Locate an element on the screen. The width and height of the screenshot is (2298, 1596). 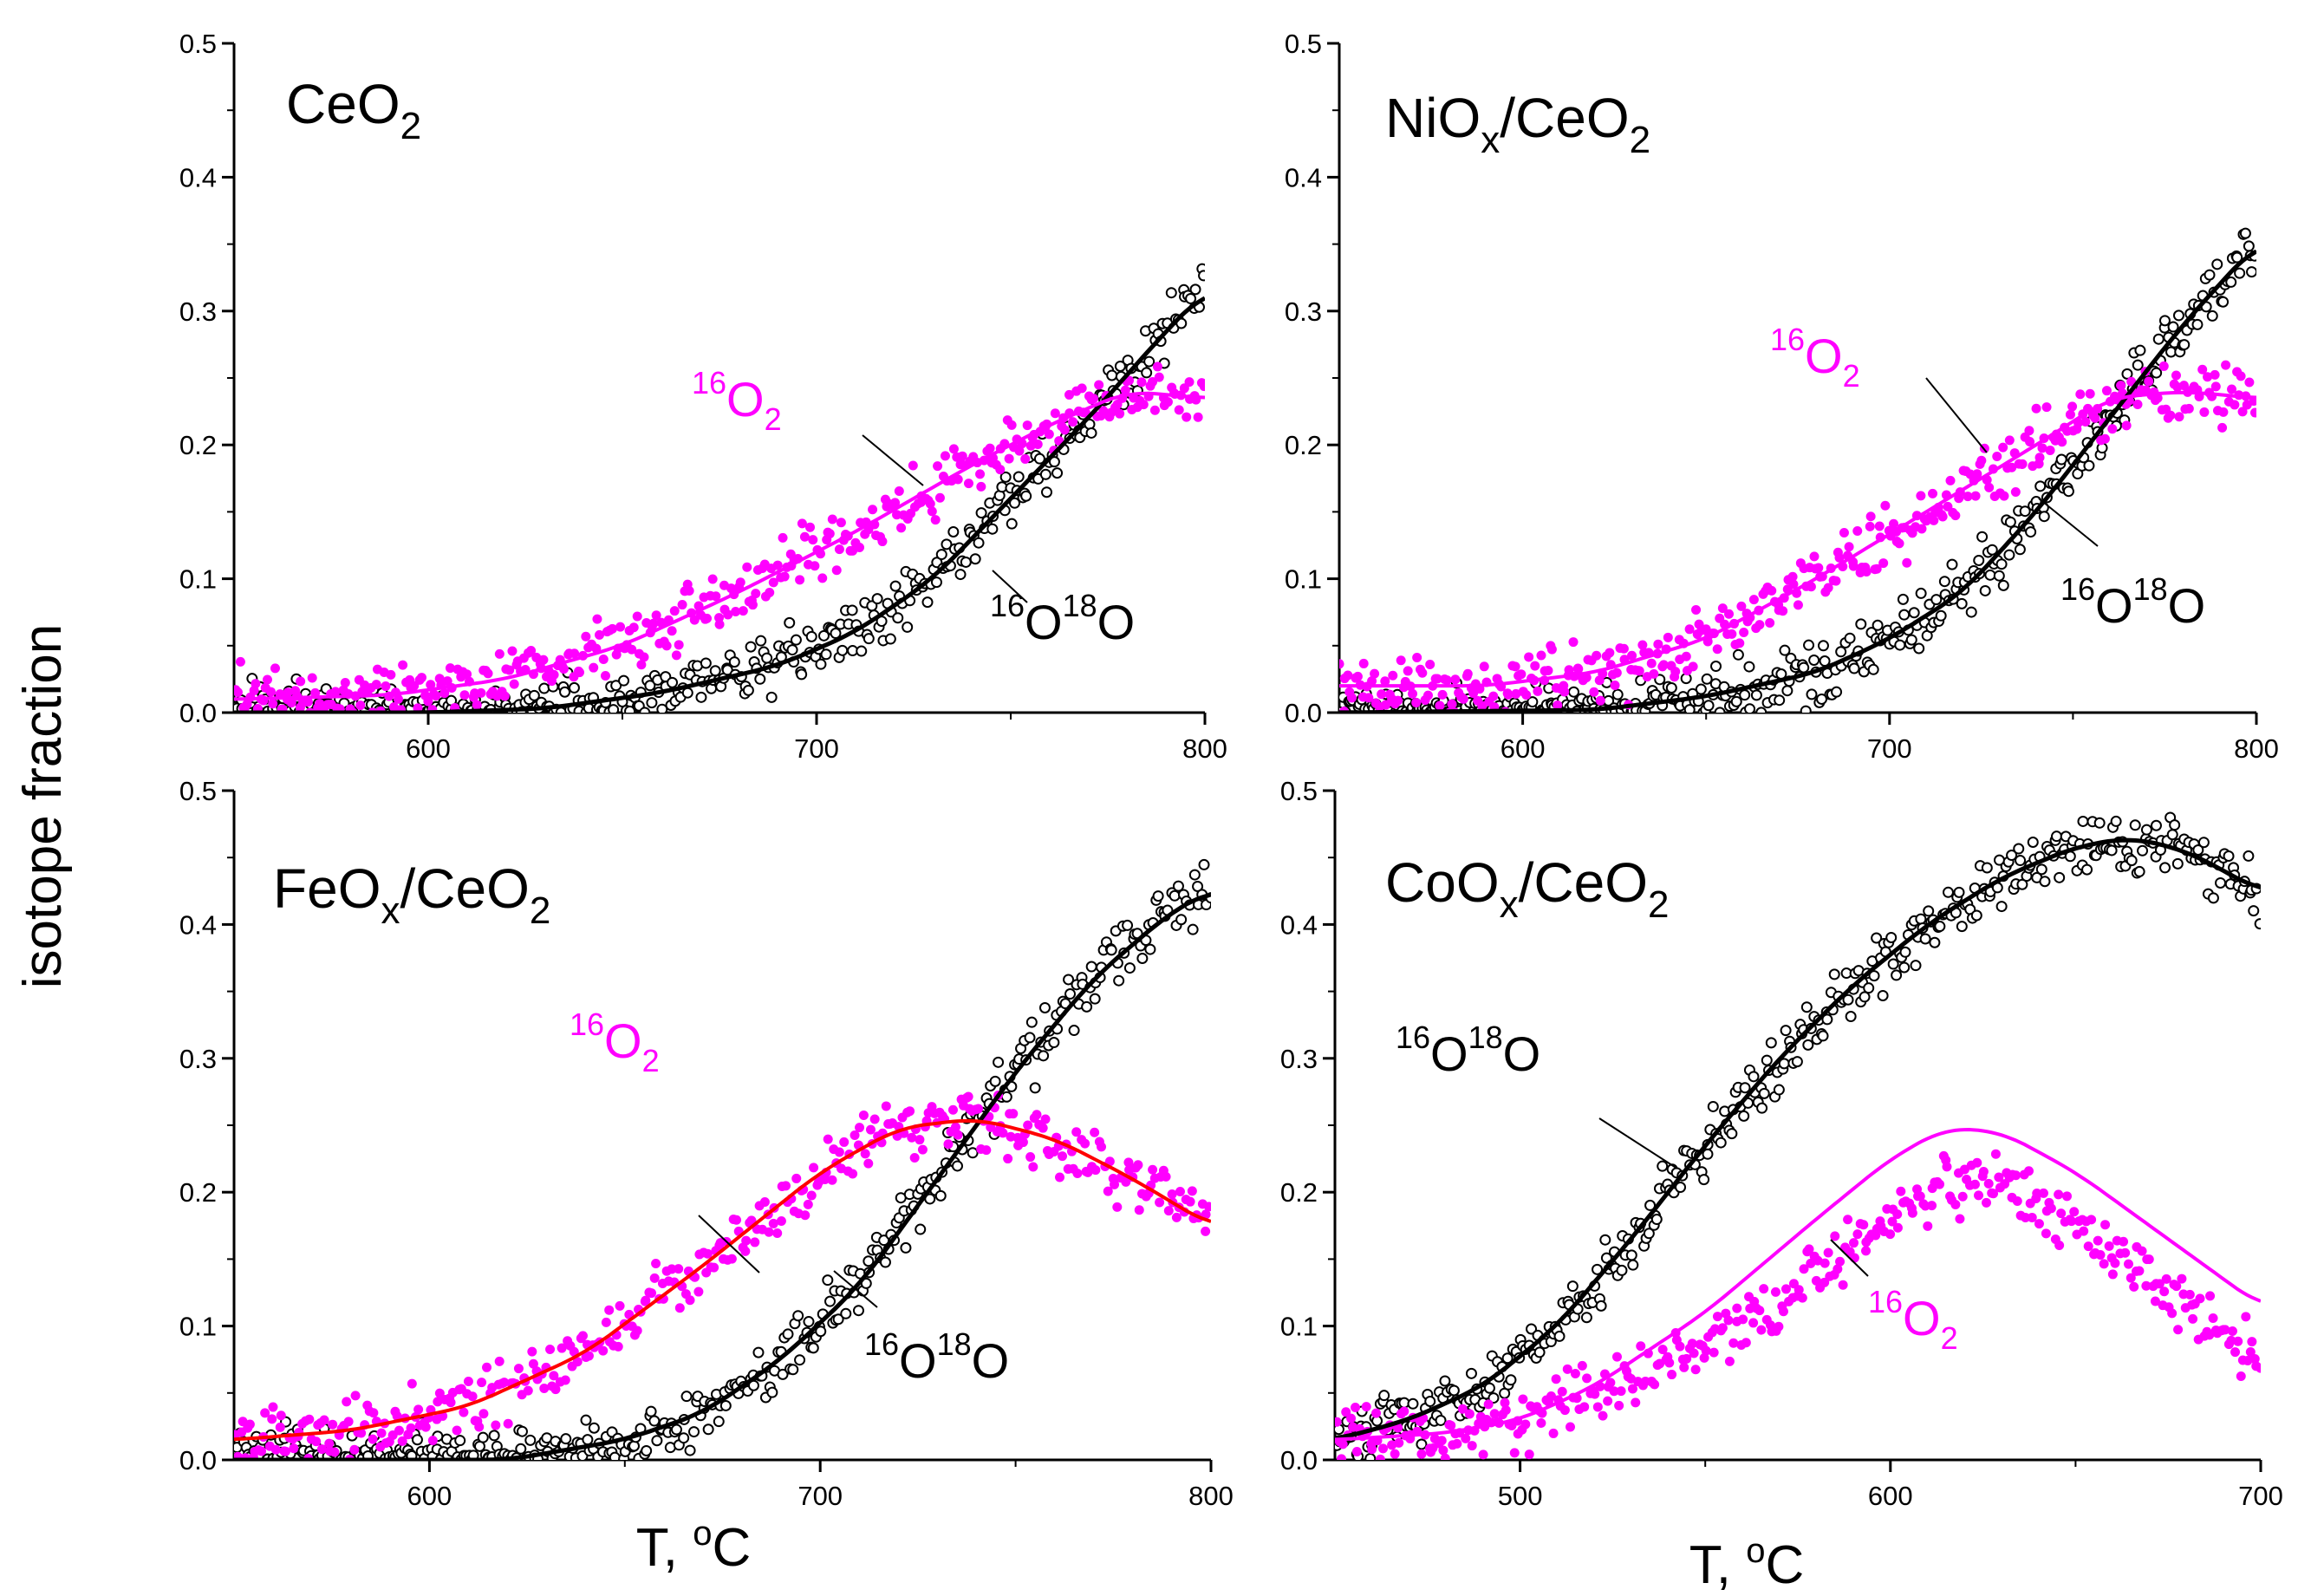
y-tick-label: 0.0 is located at coordinates (198, 713).